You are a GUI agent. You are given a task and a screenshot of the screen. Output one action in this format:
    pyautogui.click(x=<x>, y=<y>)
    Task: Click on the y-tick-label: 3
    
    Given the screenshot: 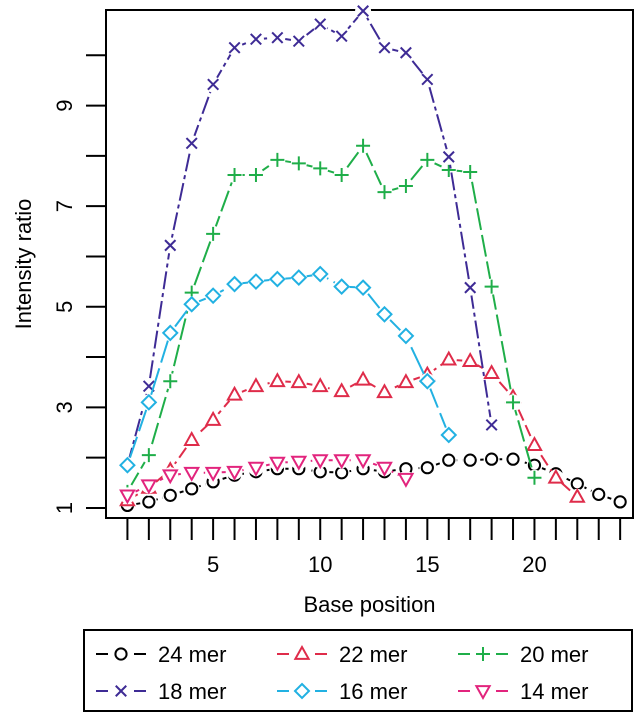 What is the action you would take?
    pyautogui.click(x=64, y=407)
    